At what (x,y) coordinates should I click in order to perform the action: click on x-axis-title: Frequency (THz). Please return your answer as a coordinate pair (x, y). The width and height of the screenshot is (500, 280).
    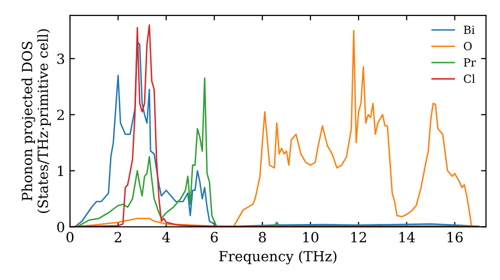
    Looking at the image, I should click on (277, 257).